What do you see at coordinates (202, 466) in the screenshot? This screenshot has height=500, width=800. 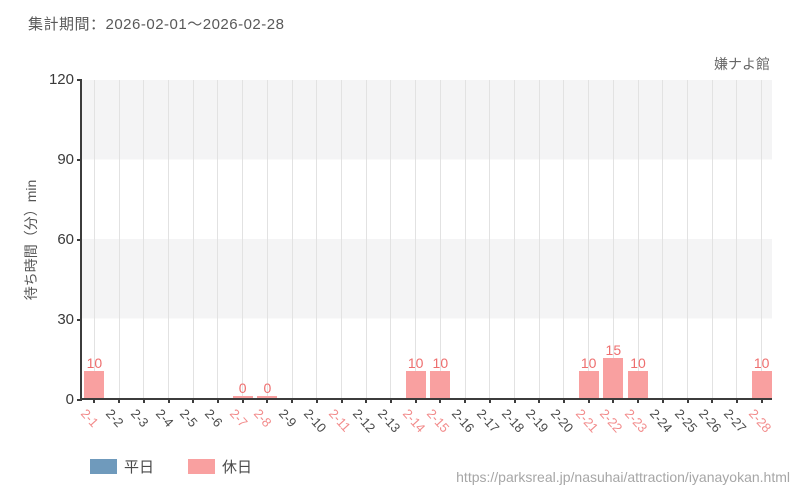 I see `holiday-color-swatch` at bounding box center [202, 466].